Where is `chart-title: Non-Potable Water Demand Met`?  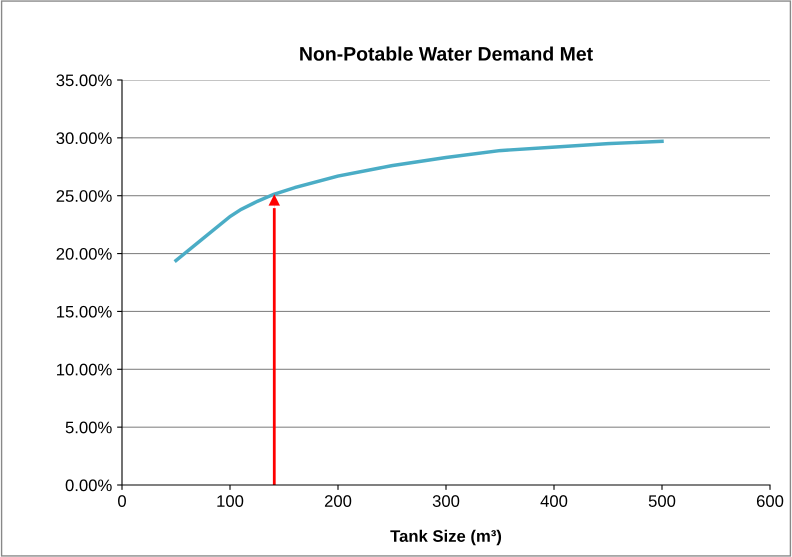 chart-title: Non-Potable Water Demand Met is located at coordinates (446, 53).